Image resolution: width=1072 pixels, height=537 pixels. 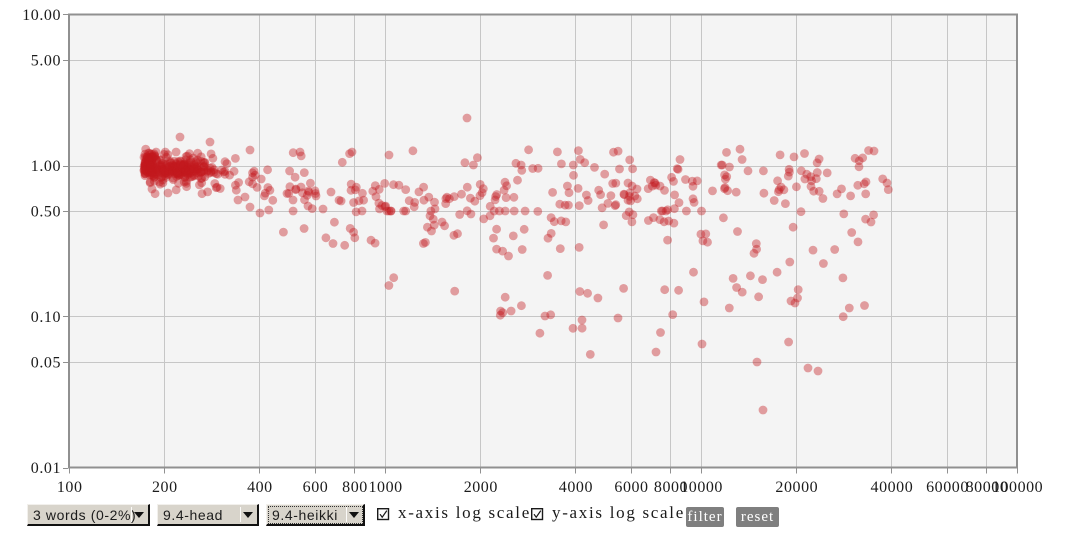 What do you see at coordinates (892, 487) in the screenshot?
I see `svg-text: 40000` at bounding box center [892, 487].